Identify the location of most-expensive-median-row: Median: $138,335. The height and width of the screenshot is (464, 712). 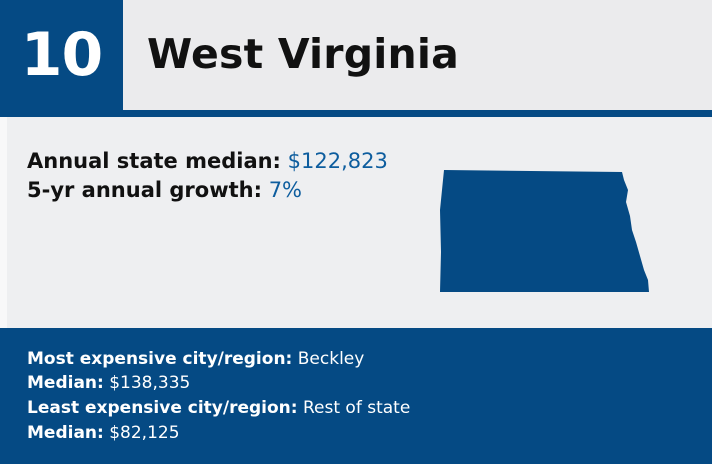
(108, 383).